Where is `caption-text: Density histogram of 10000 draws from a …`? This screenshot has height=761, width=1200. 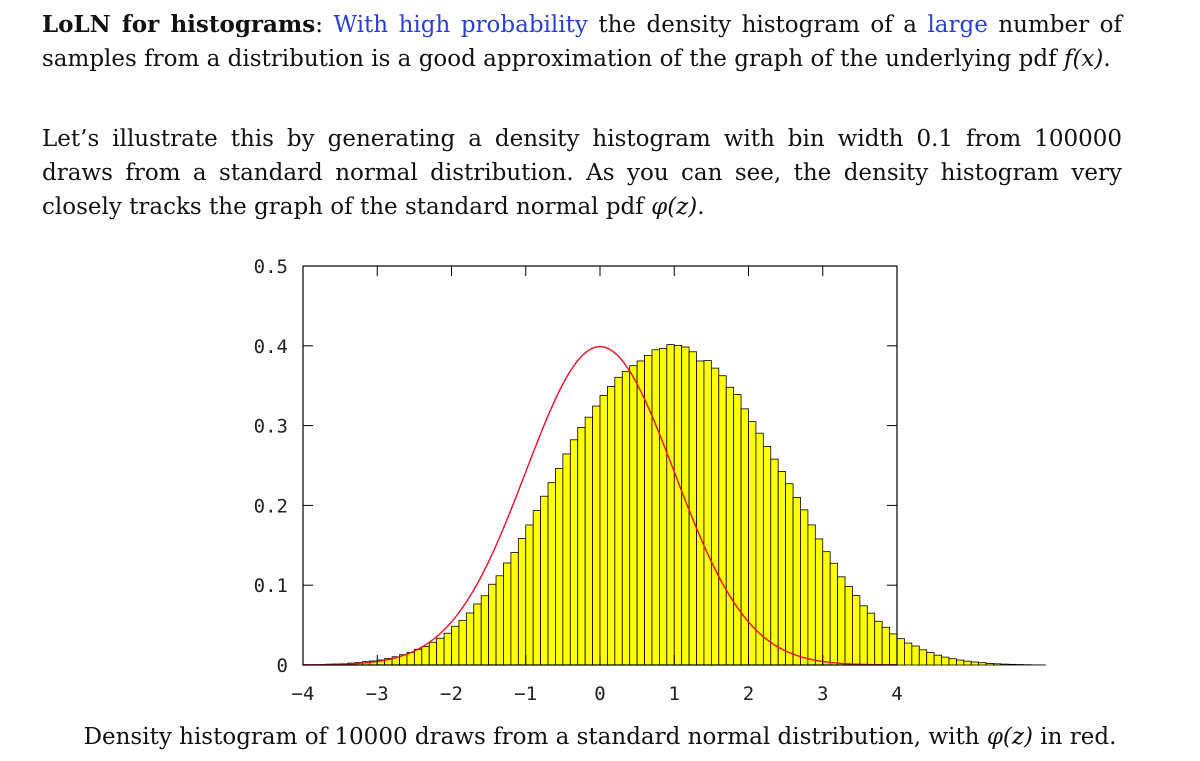 caption-text: Density histogram of 10000 draws from a … is located at coordinates (535, 737).